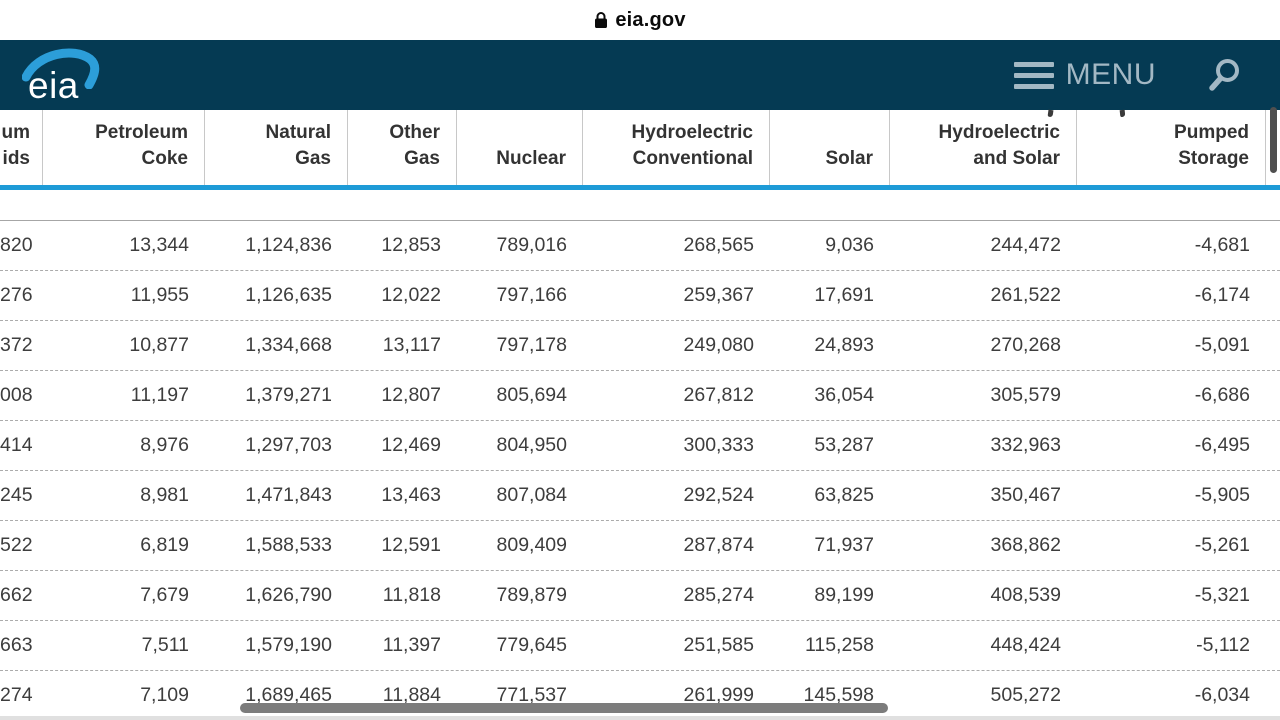  Describe the element at coordinates (564, 708) in the screenshot. I see `horizontal-scrollbar-thumb` at that location.